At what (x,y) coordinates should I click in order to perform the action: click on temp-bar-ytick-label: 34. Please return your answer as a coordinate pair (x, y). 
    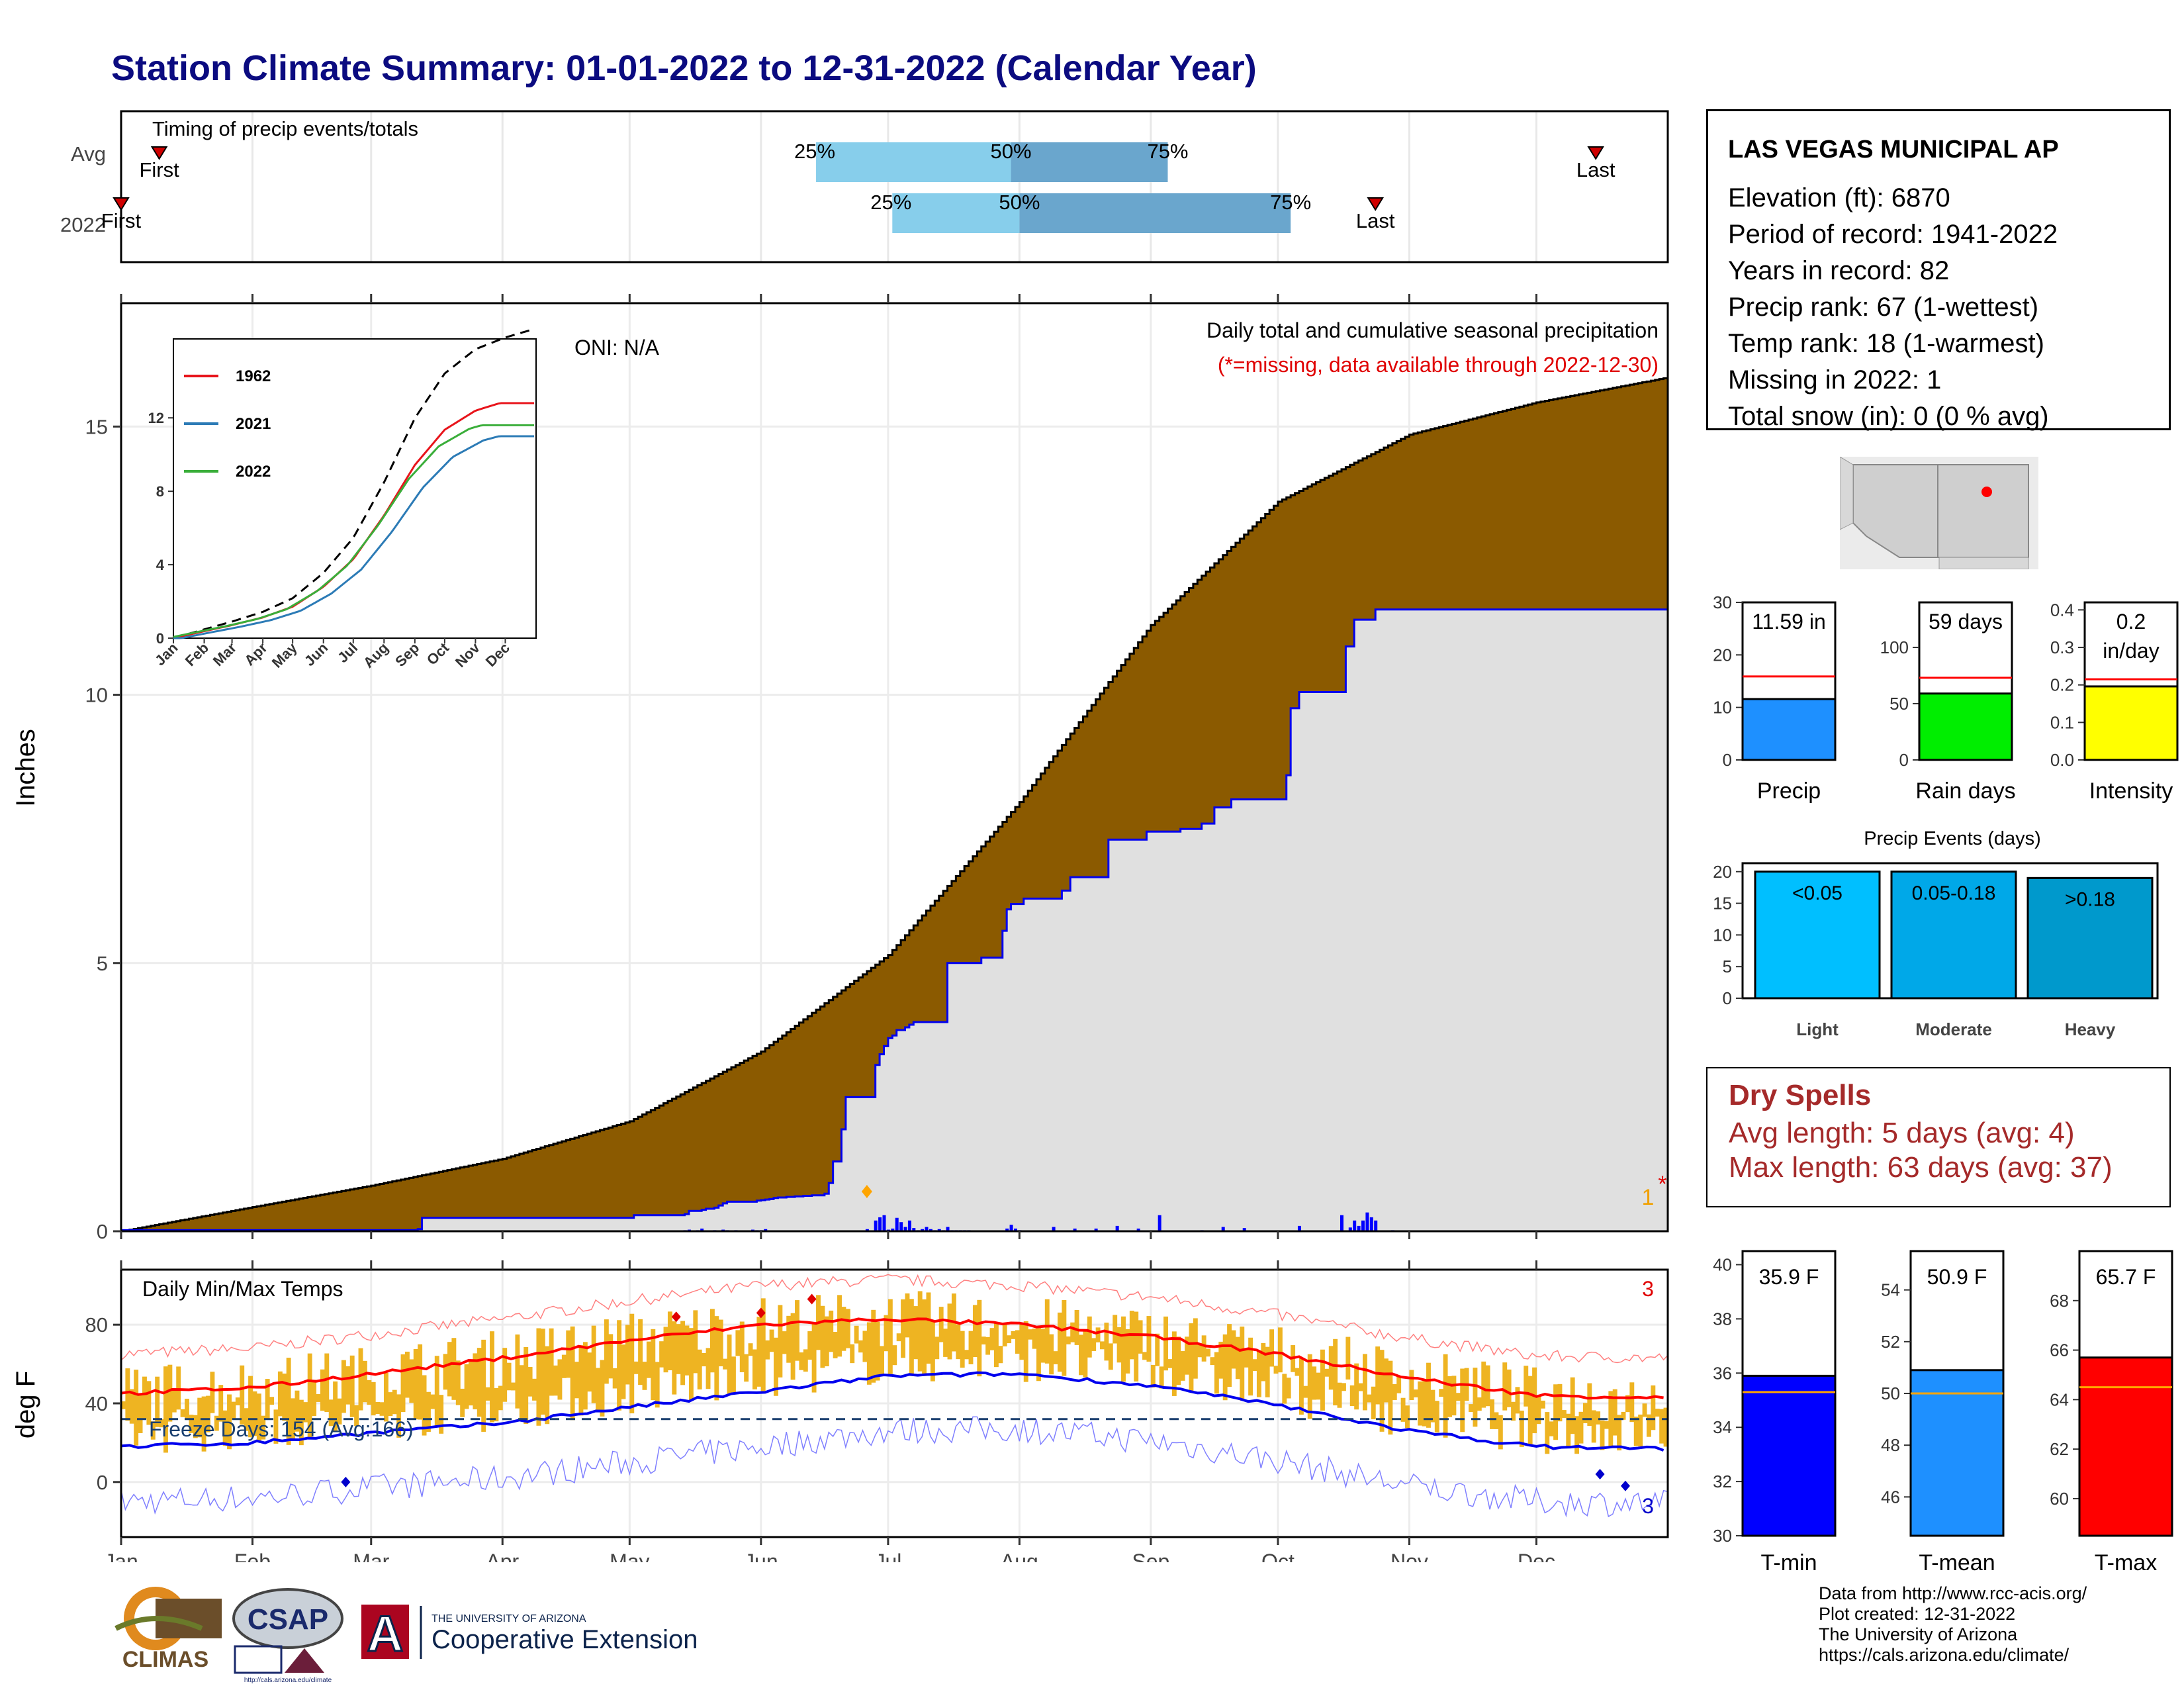
    Looking at the image, I should click on (1723, 1427).